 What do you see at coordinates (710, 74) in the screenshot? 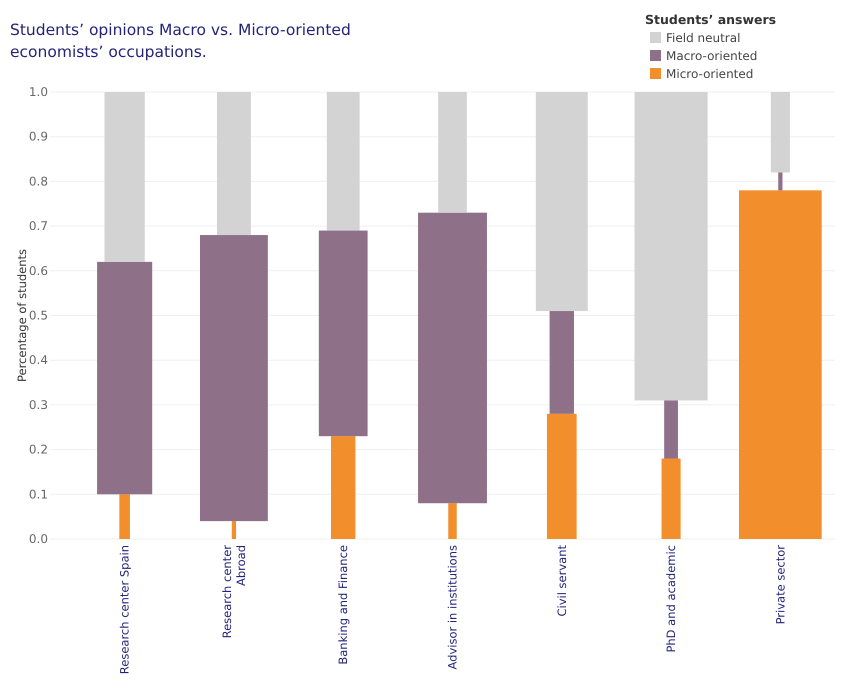
I see `legend-label: Micro-oriented` at bounding box center [710, 74].